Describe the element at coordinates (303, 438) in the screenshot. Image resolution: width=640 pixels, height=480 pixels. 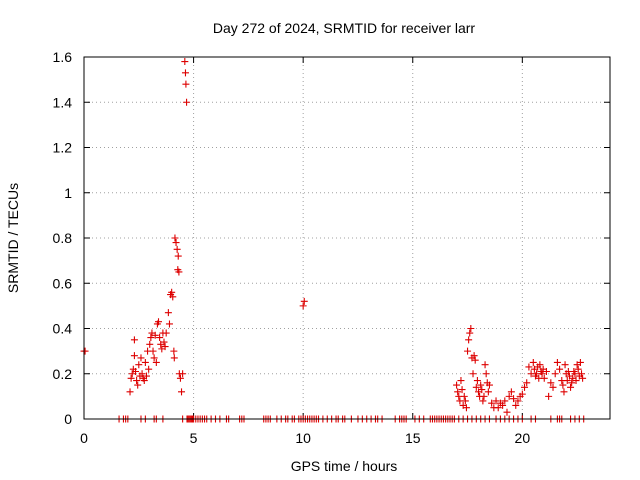
I see `x-tick-label: 10` at that location.